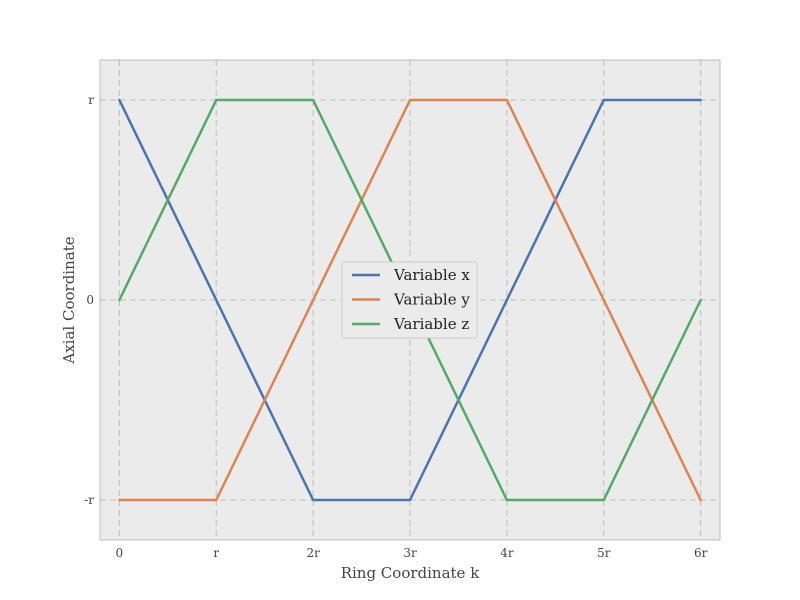 The image size is (800, 600). I want to click on y-tick-label: 0, so click(90, 300).